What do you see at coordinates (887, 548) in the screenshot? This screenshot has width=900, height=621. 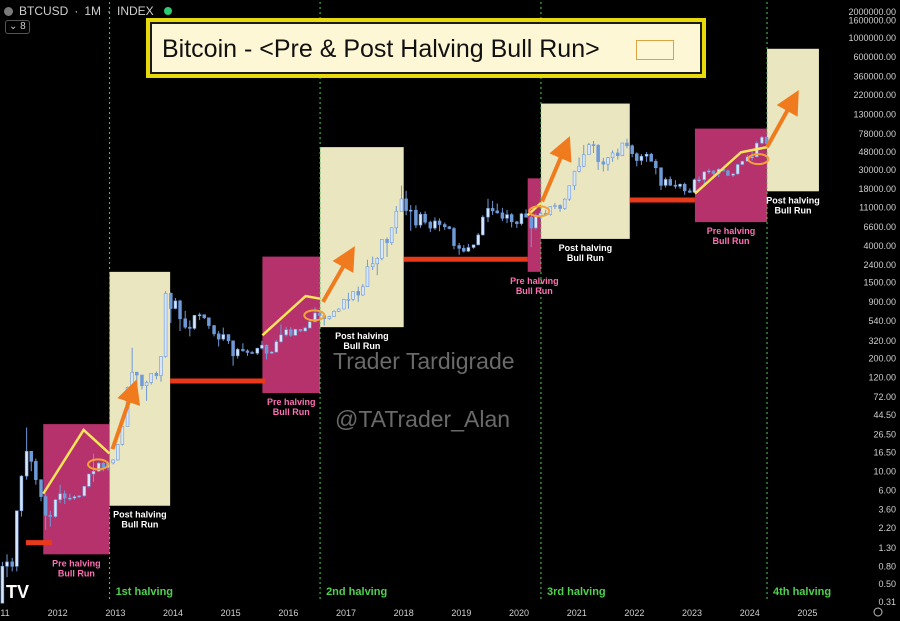 I see `y-tick-label-29: 1.30` at bounding box center [887, 548].